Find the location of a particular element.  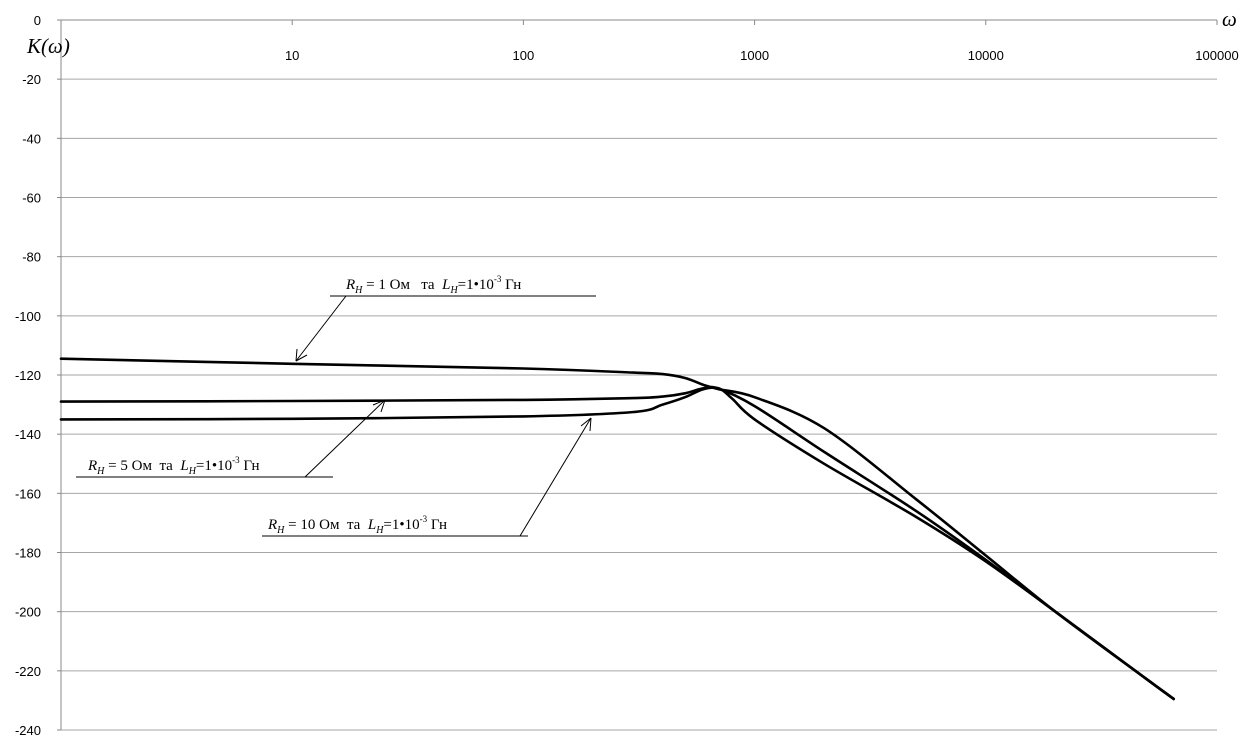

y-tick-label: -160 is located at coordinates (28, 493).